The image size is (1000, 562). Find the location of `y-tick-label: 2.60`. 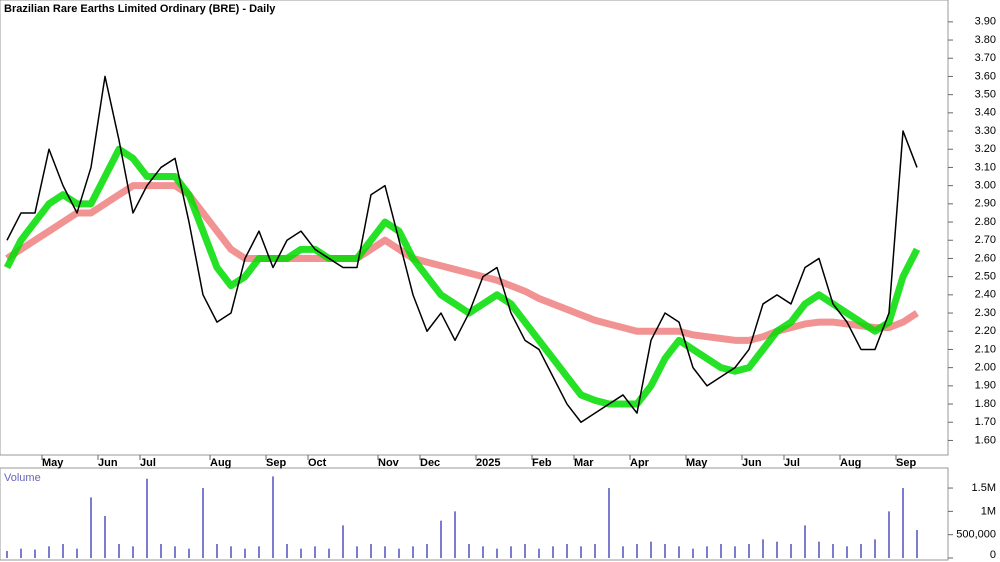

y-tick-label: 2.60 is located at coordinates (985, 258).